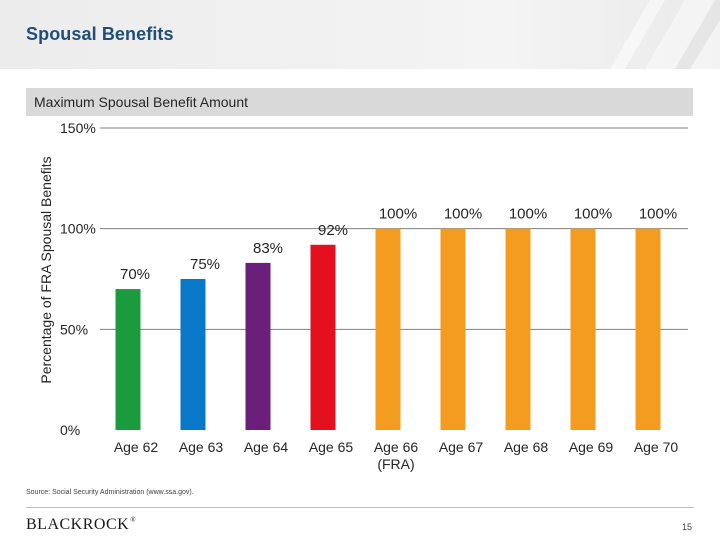  What do you see at coordinates (591, 447) in the screenshot?
I see `x-tick-label: Age 69` at bounding box center [591, 447].